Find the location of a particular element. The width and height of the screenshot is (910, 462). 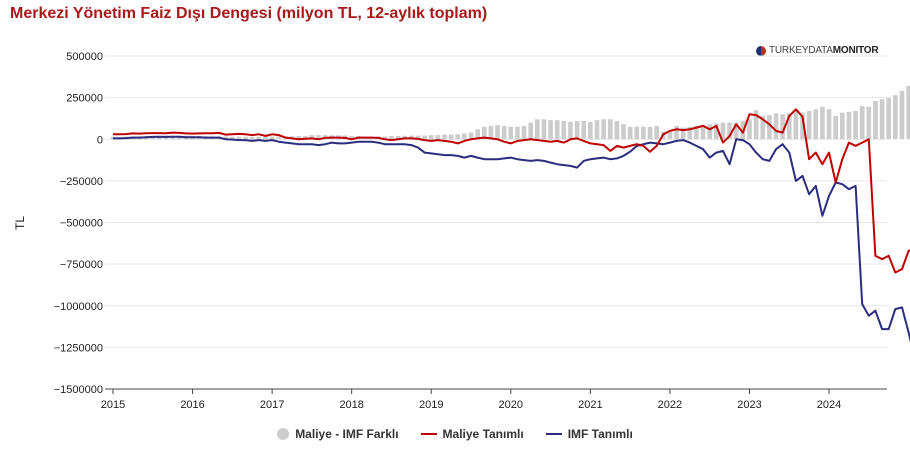

legend-swatch-imf is located at coordinates (553, 434).